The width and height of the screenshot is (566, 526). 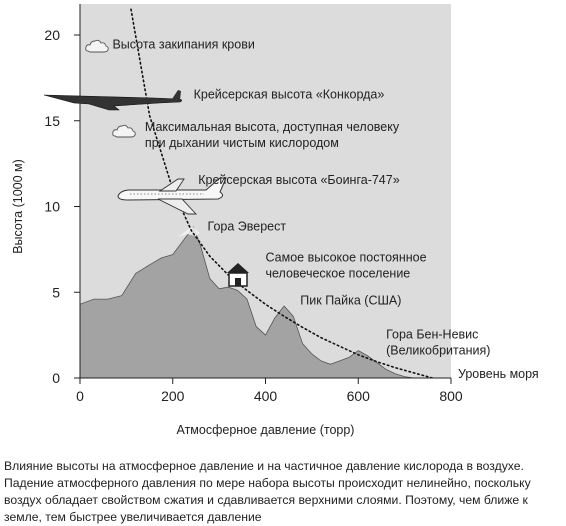 What do you see at coordinates (56, 378) in the screenshot?
I see `y-tick-label: 0` at bounding box center [56, 378].